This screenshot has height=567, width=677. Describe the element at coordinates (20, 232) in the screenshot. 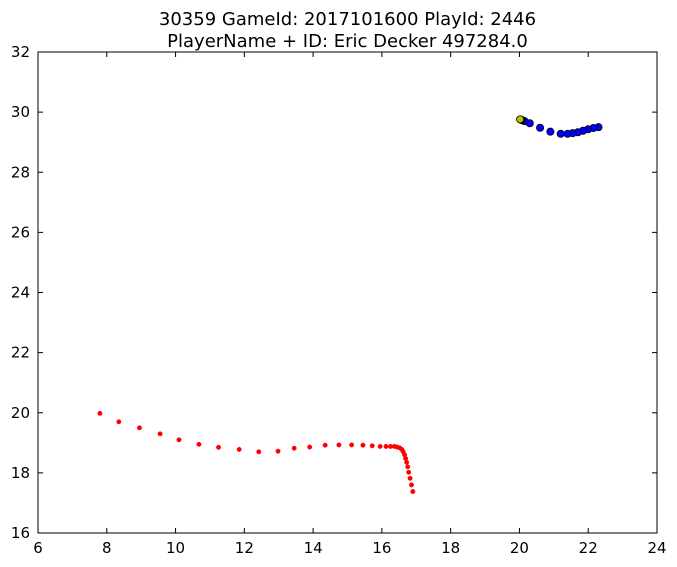

I see `y-tick-label: 26` at that location.